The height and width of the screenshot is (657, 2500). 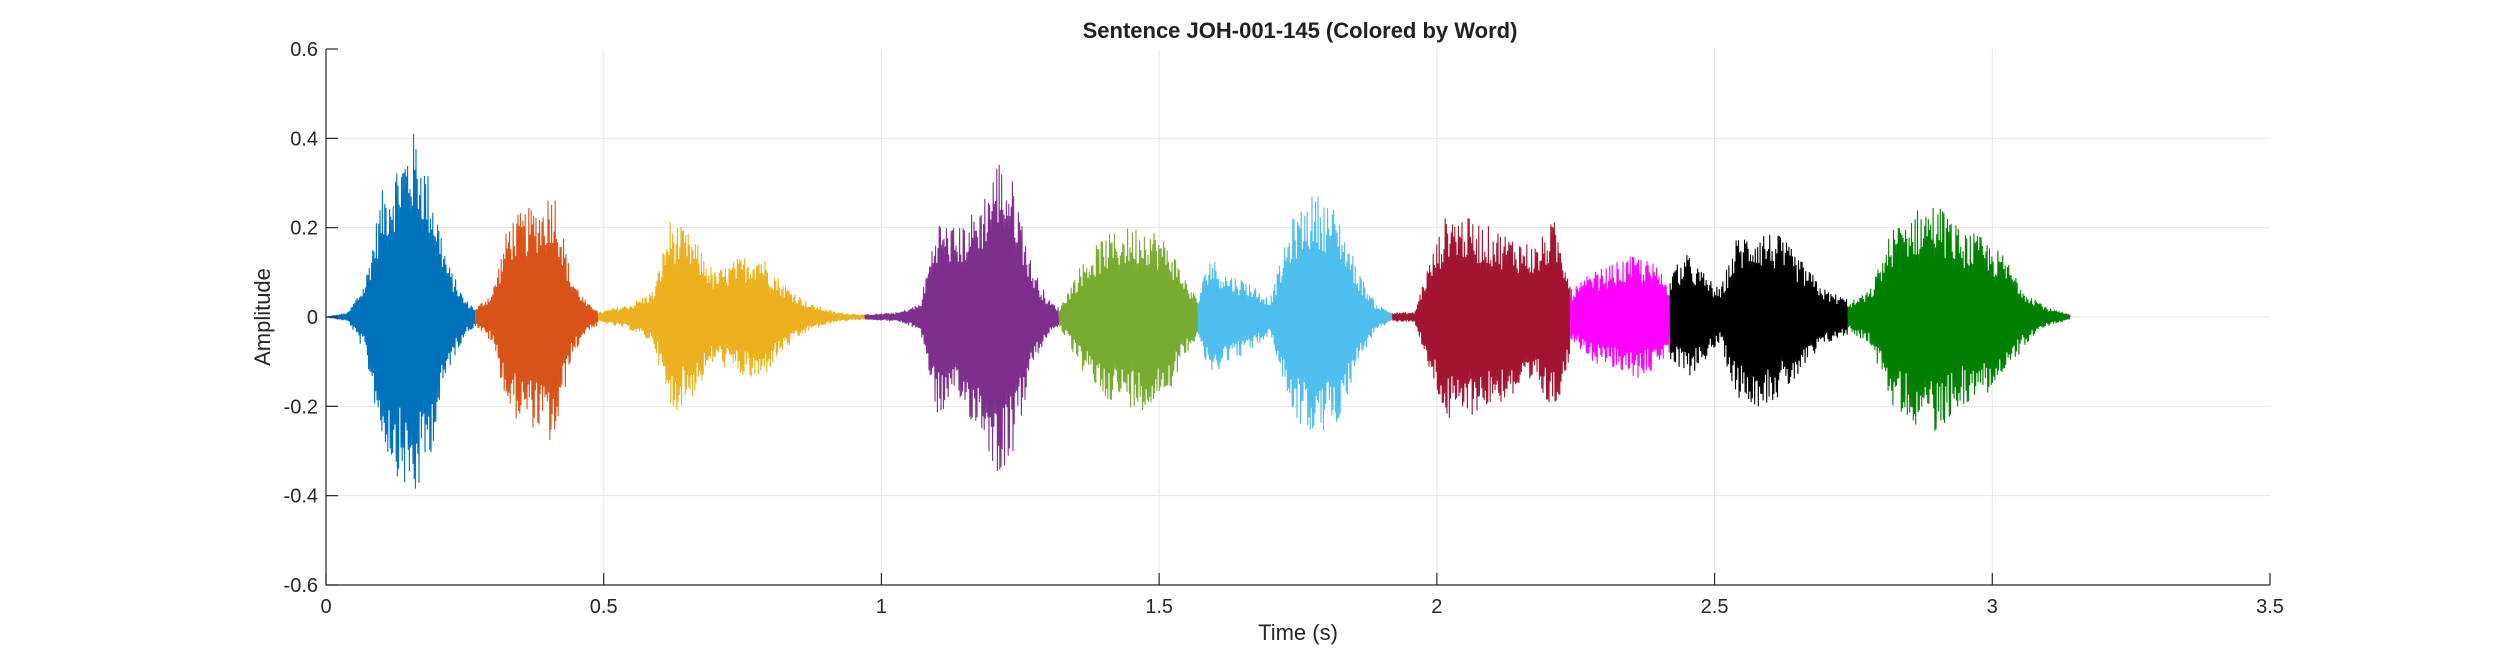 I want to click on x-tick-label: 2.5, so click(x=1715, y=607).